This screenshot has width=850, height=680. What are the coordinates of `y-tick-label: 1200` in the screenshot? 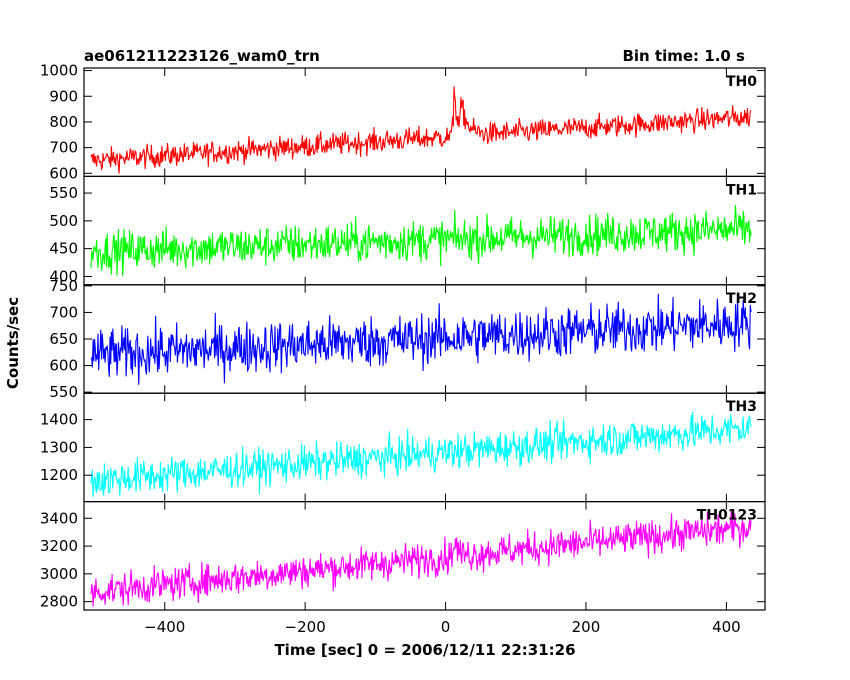 It's located at (59, 475).